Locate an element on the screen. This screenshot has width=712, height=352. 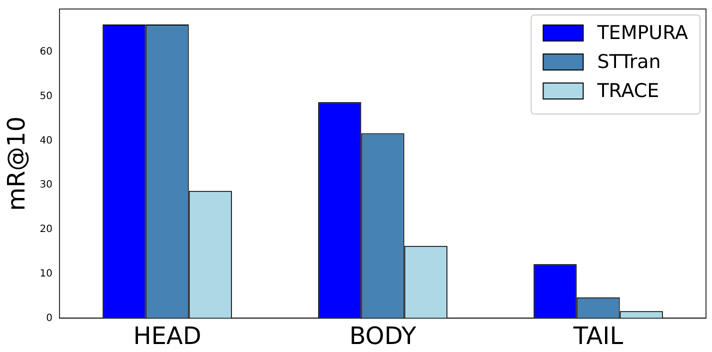
legend-label: TRACE is located at coordinates (628, 91).